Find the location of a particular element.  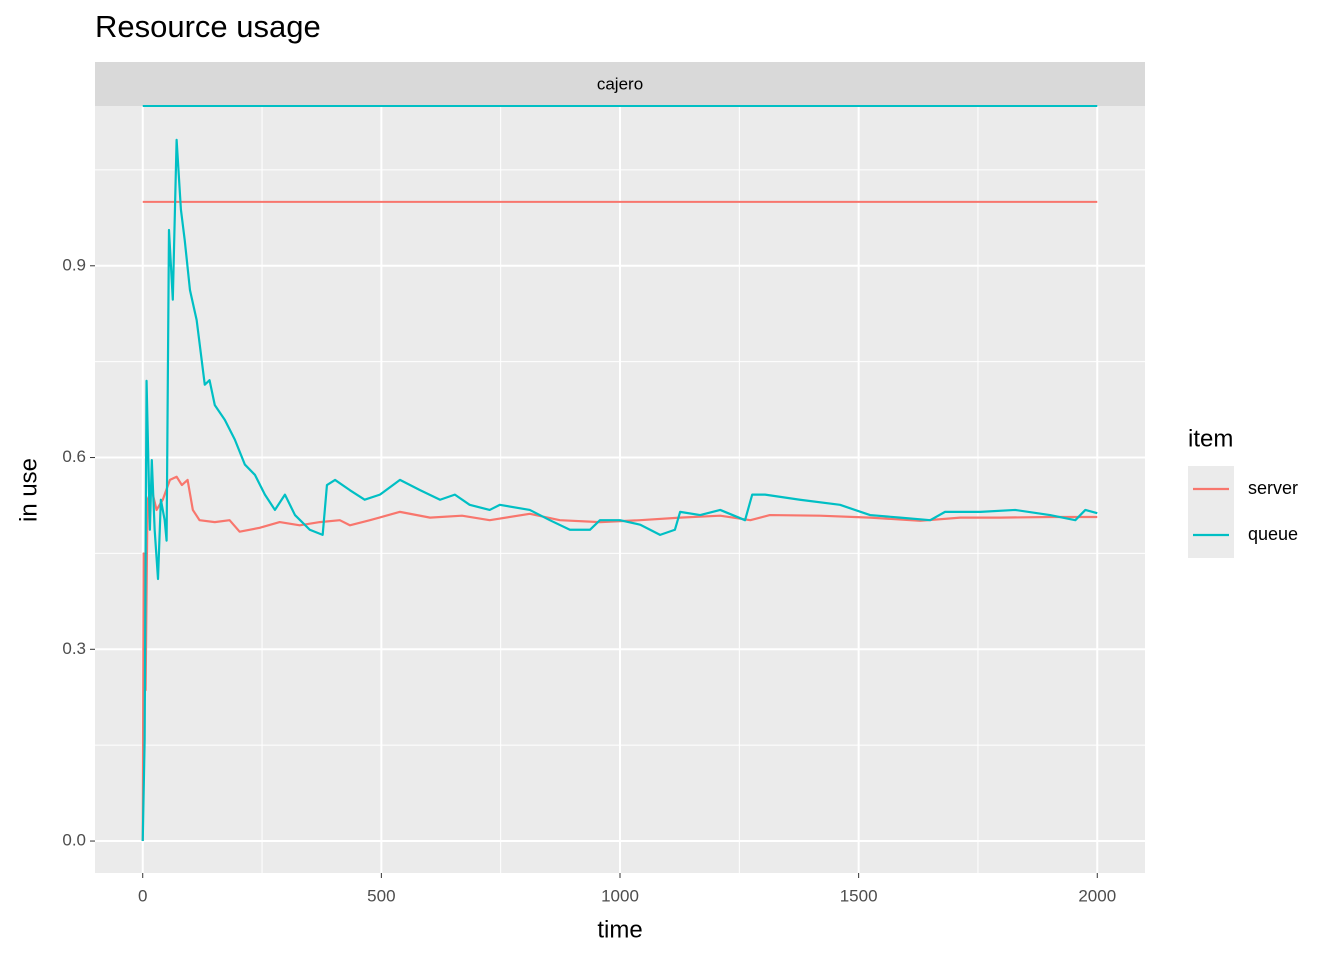

y-tick-label: 0.9 is located at coordinates (74, 264).